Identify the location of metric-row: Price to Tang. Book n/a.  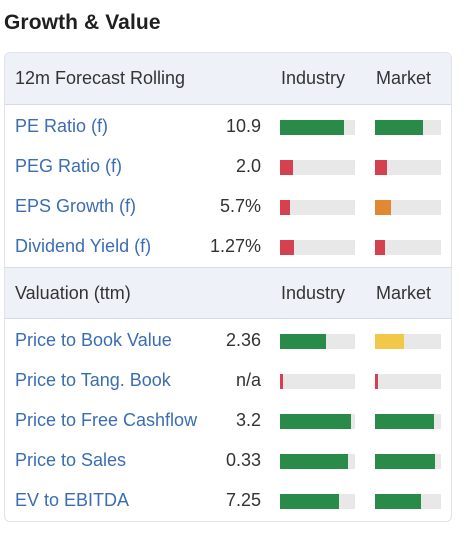
(228, 381).